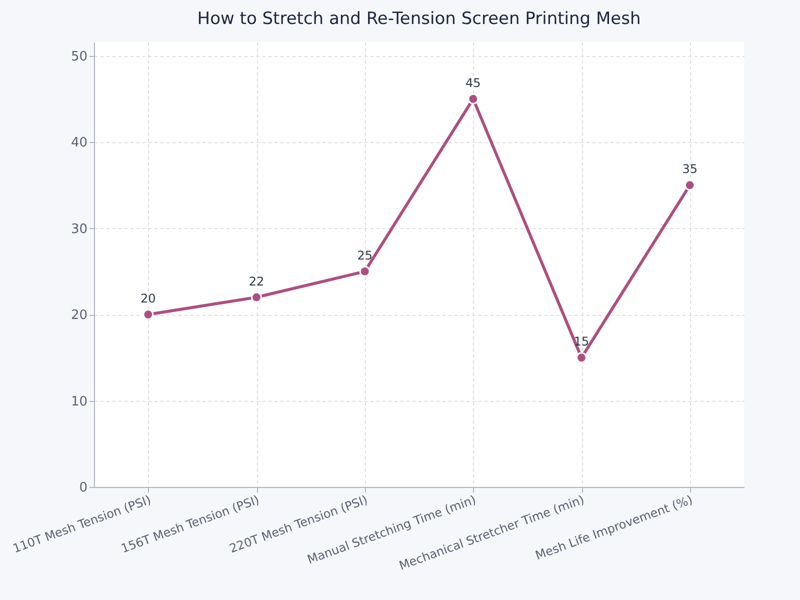 The height and width of the screenshot is (600, 800). What do you see at coordinates (256, 281) in the screenshot?
I see `data-label: 22` at bounding box center [256, 281].